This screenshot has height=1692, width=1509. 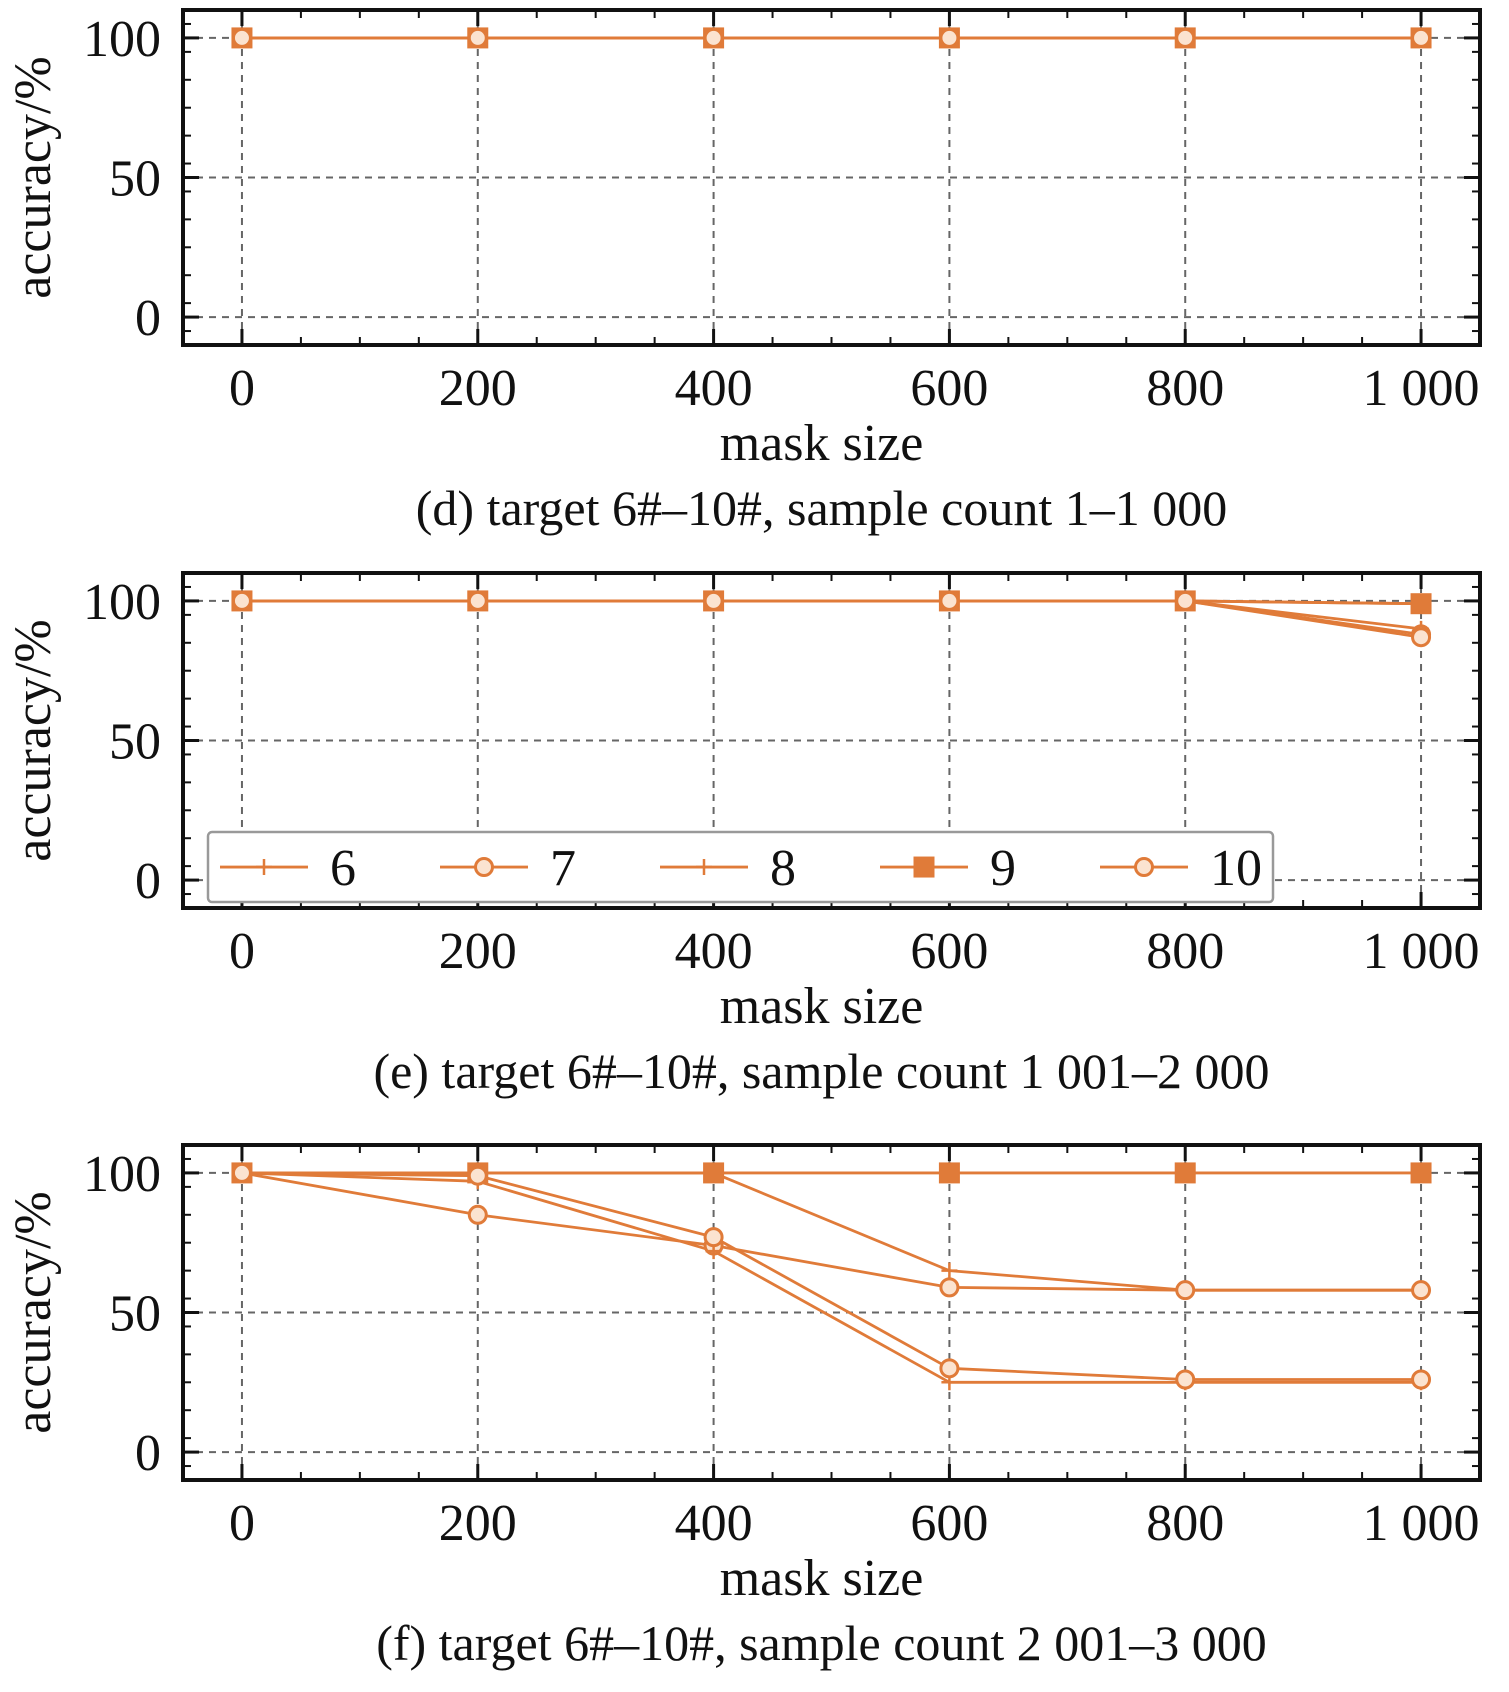 What do you see at coordinates (343, 868) in the screenshot?
I see `legend-label-6: 6` at bounding box center [343, 868].